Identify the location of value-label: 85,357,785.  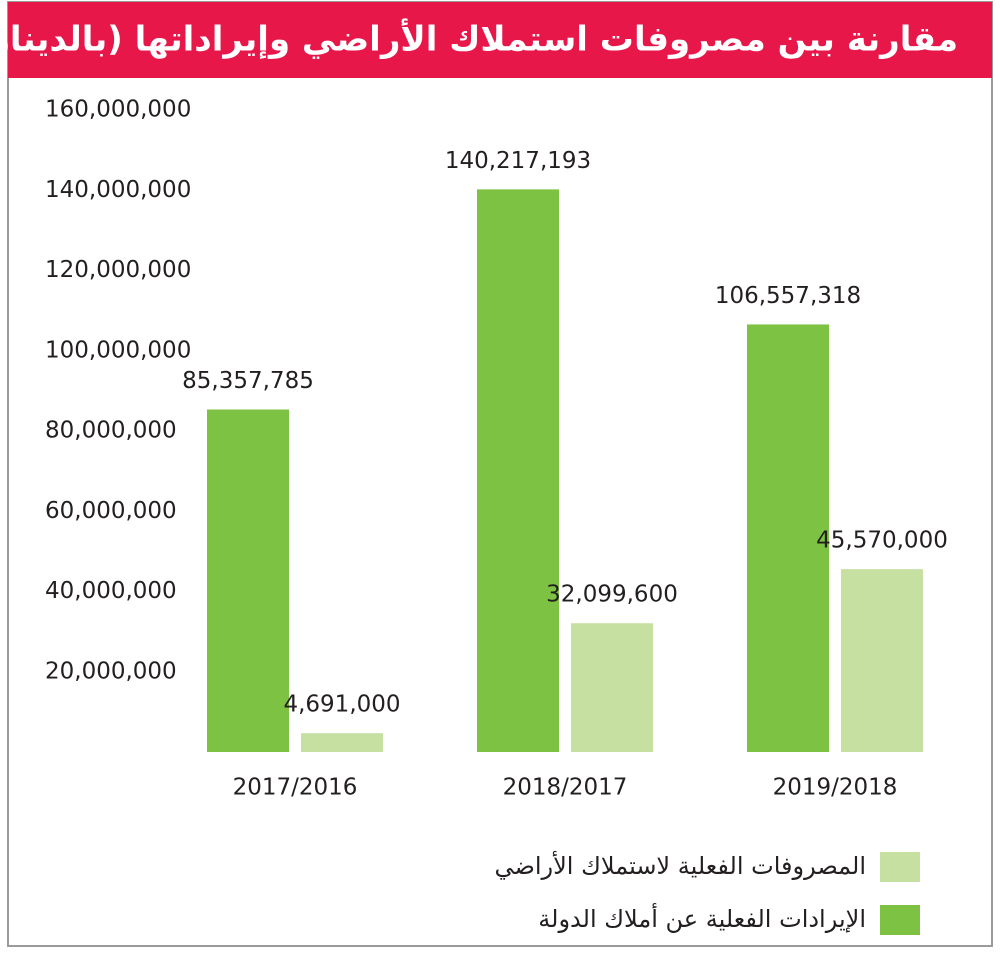
(248, 381).